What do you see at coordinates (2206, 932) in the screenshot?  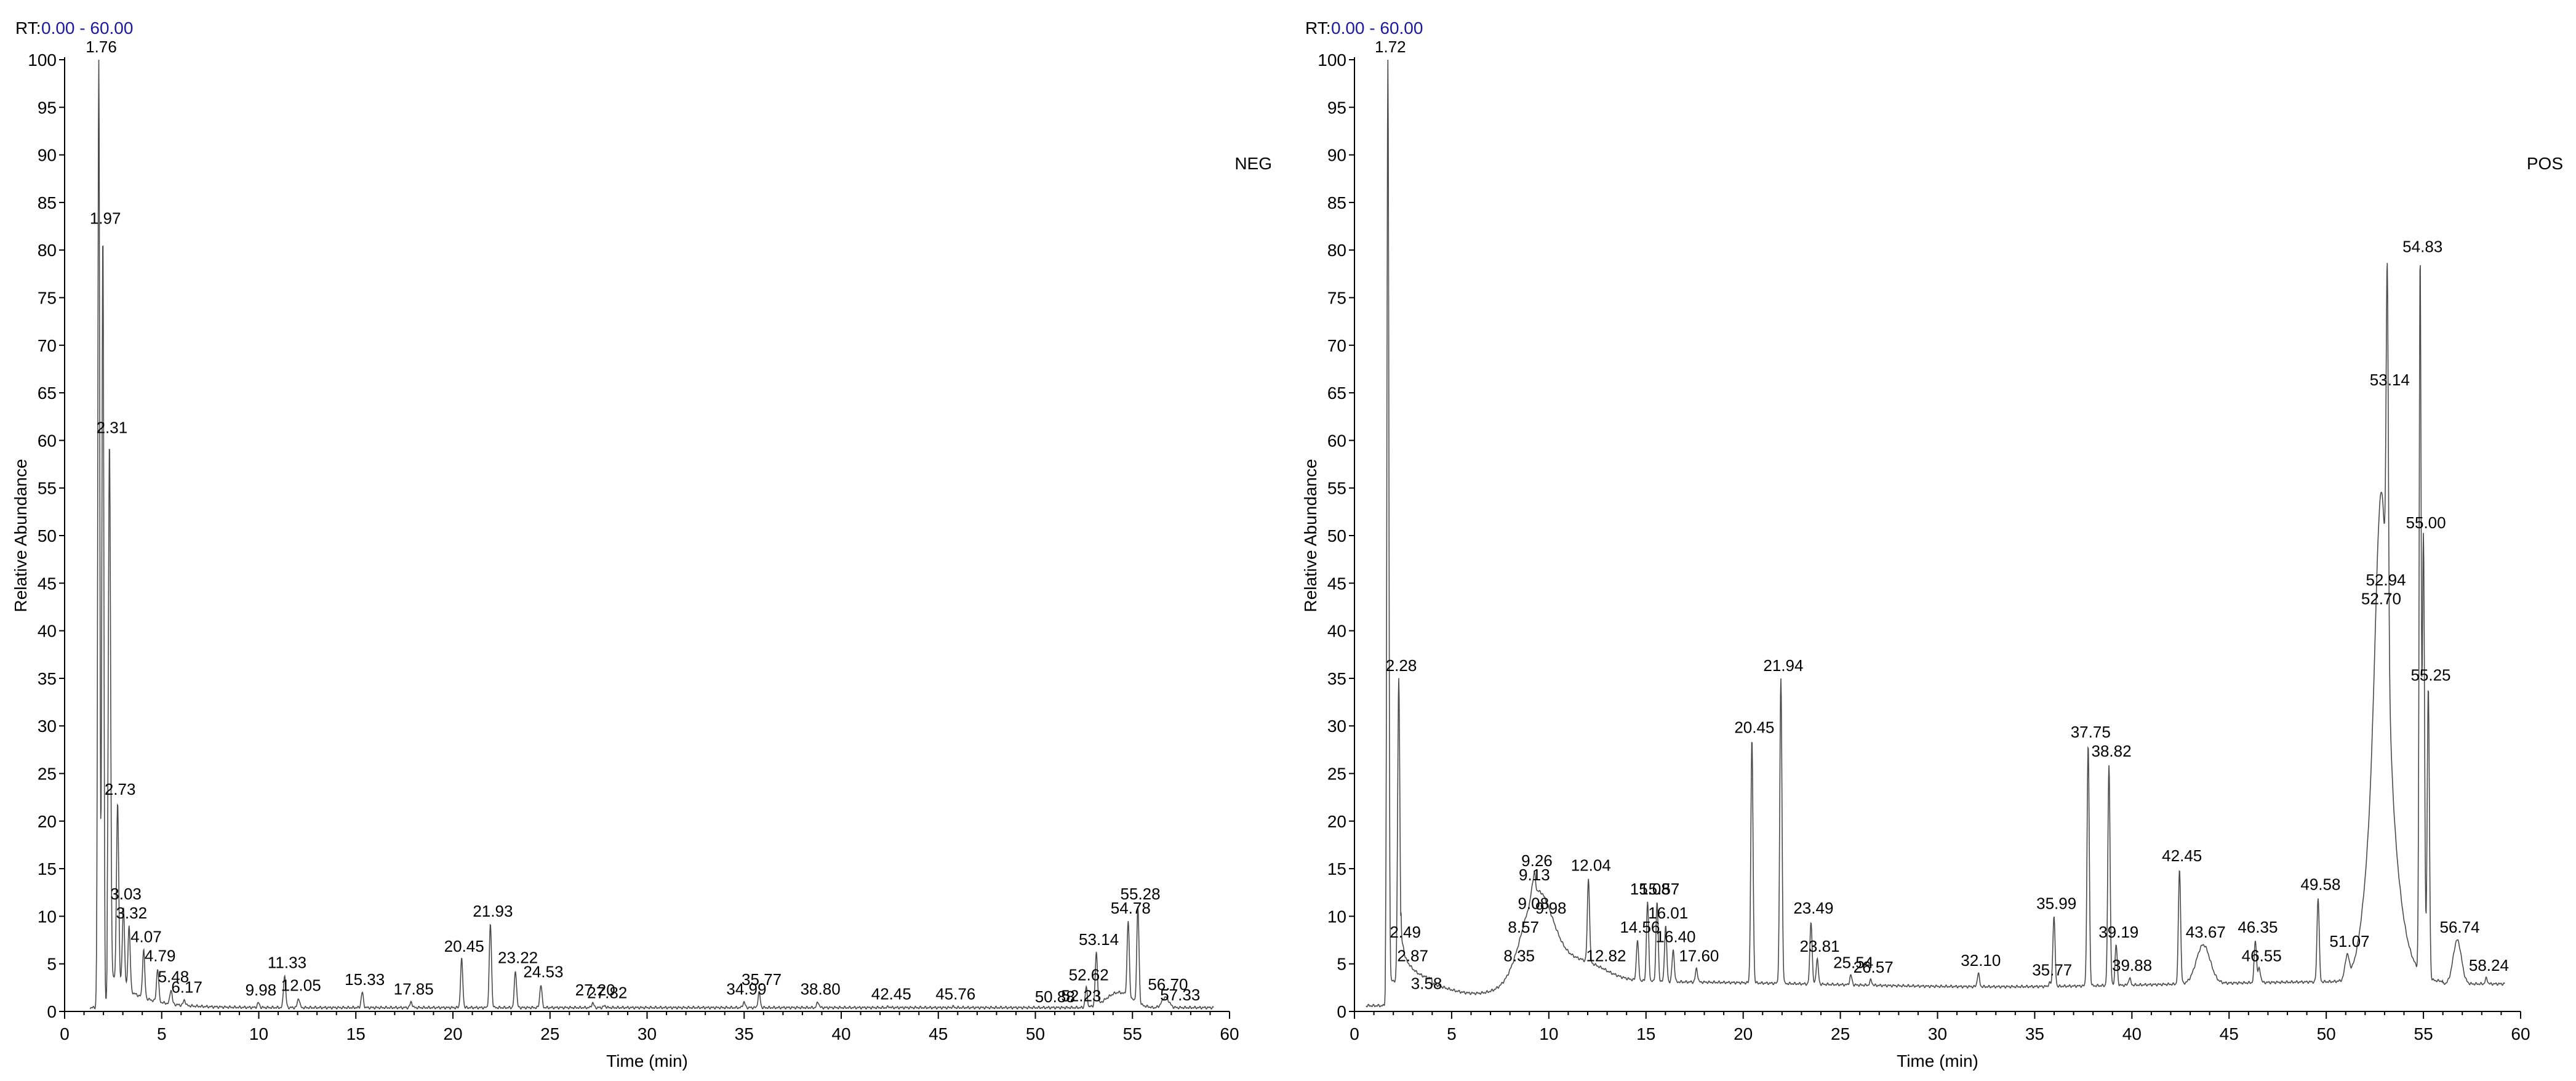 I see `peak-label: 43.67` at bounding box center [2206, 932].